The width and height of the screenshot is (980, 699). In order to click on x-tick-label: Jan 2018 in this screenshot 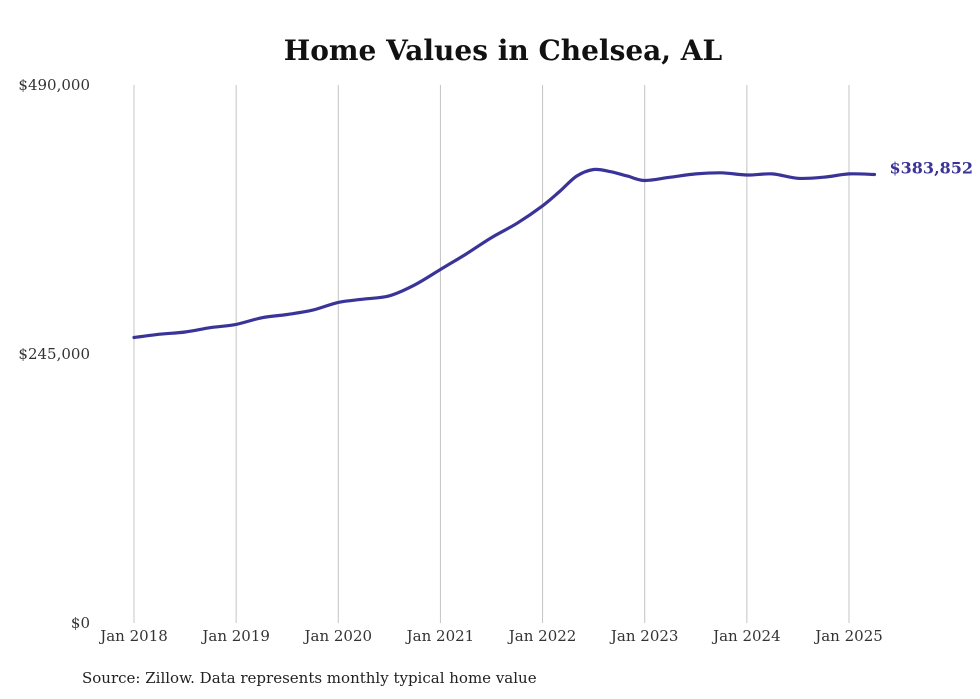, I will do `click(133, 636)`.